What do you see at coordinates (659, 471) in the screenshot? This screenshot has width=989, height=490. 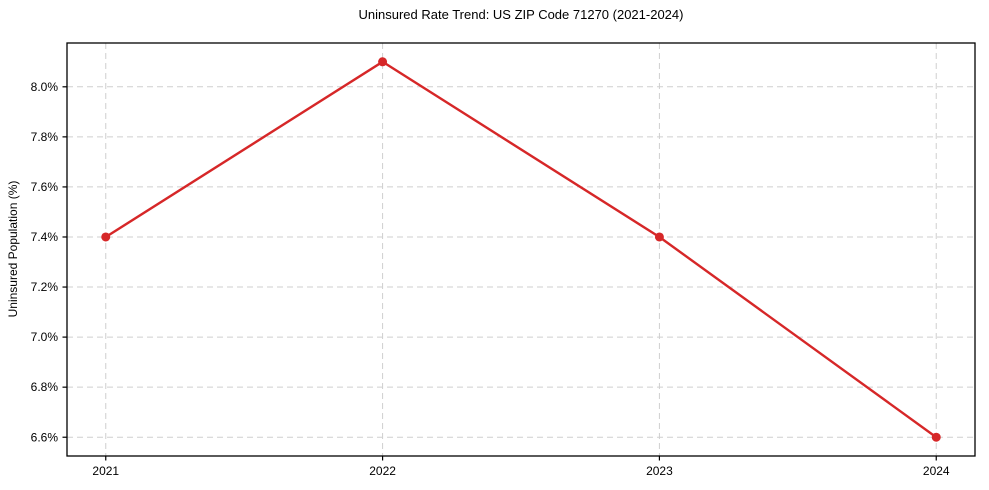 I see `x-tick-label: 2023` at bounding box center [659, 471].